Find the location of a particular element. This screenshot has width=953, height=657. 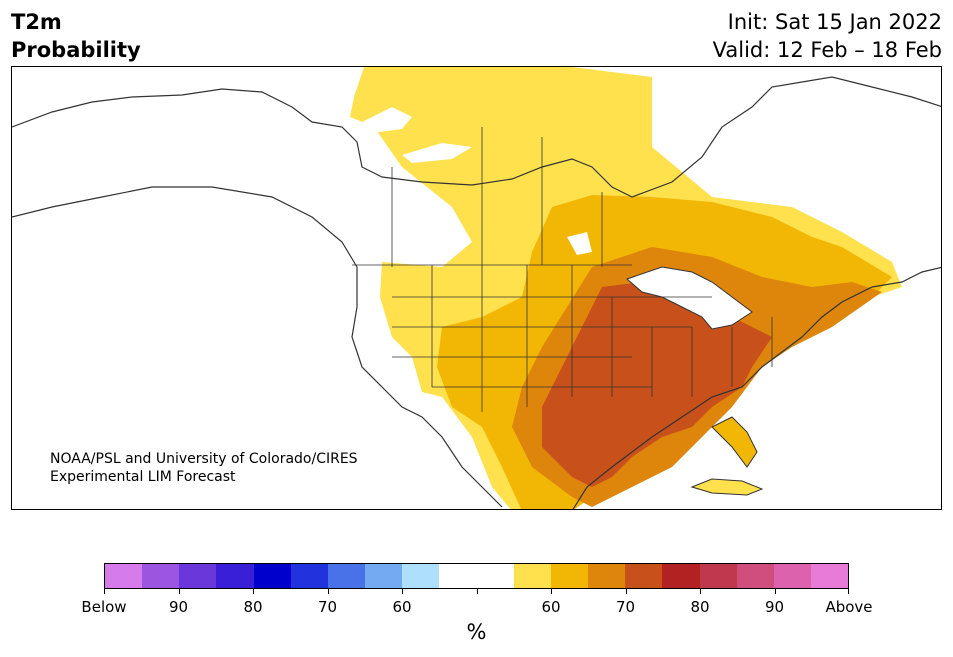

florida-outline is located at coordinates (734, 442).